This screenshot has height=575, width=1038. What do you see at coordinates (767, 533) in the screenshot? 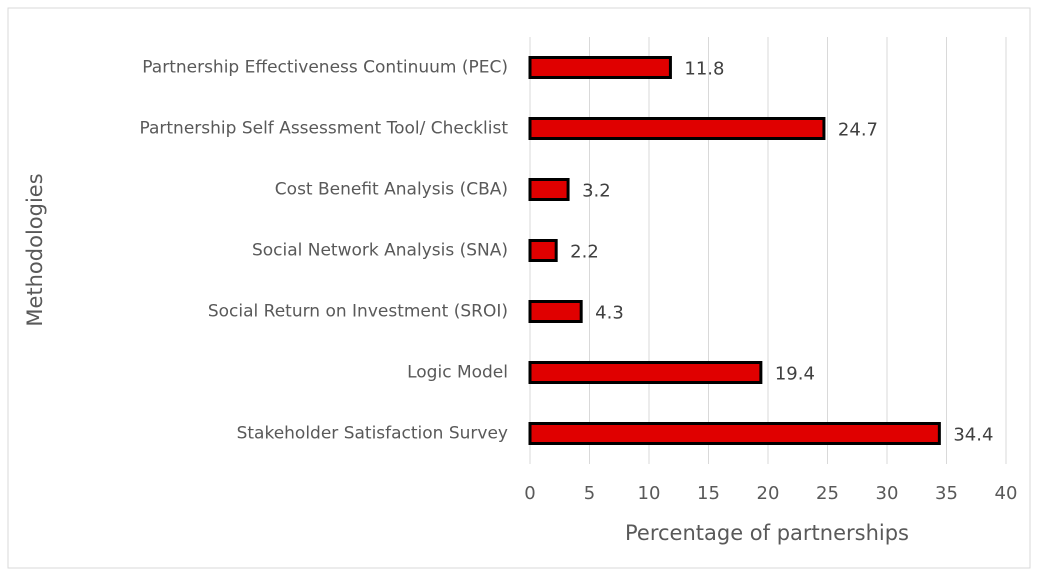
I see `x-axis-title: Percentage of partnerships` at bounding box center [767, 533].